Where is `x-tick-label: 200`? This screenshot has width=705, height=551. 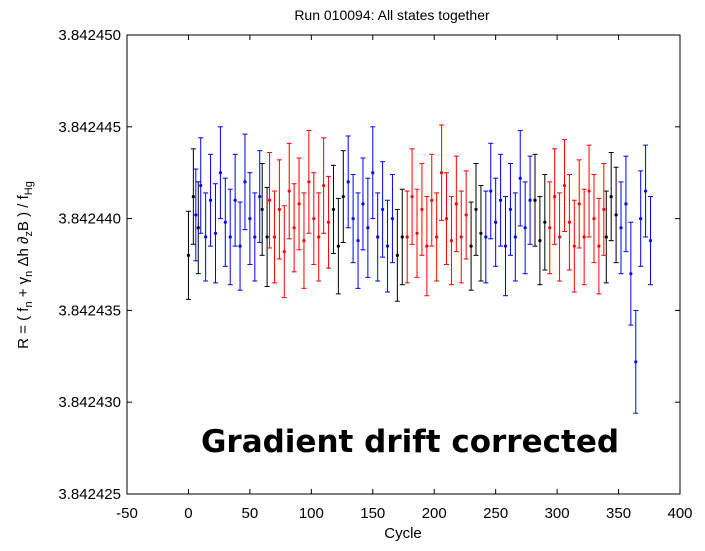 x-tick-label: 200 is located at coordinates (434, 513).